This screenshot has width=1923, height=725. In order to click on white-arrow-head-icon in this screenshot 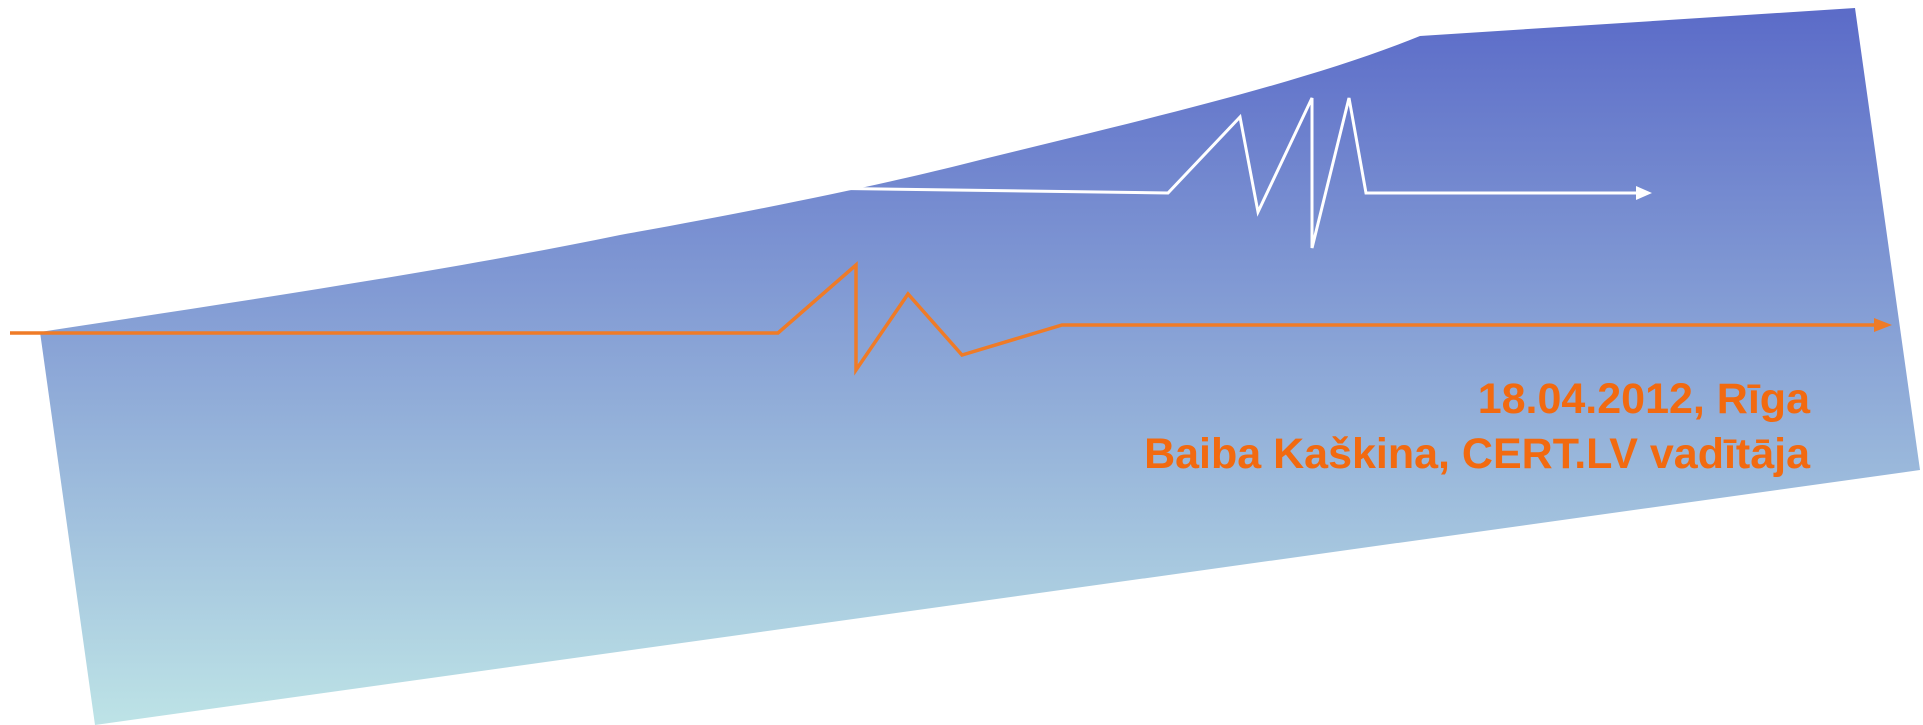, I will do `click(1644, 193)`.